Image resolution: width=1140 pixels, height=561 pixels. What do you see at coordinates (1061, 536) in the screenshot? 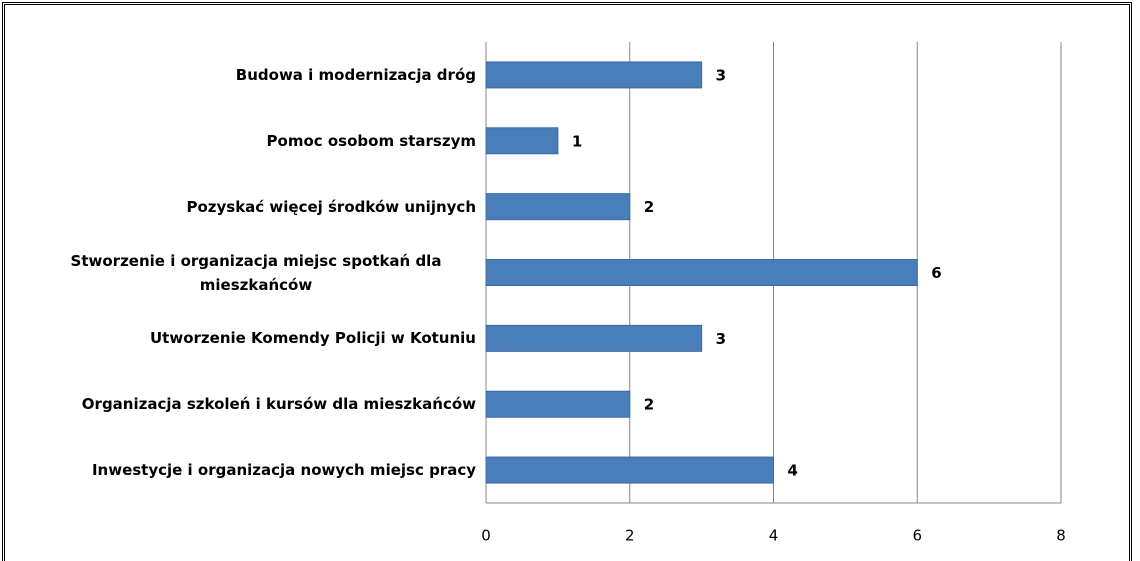
I see `x-tick-label: 8` at bounding box center [1061, 536].